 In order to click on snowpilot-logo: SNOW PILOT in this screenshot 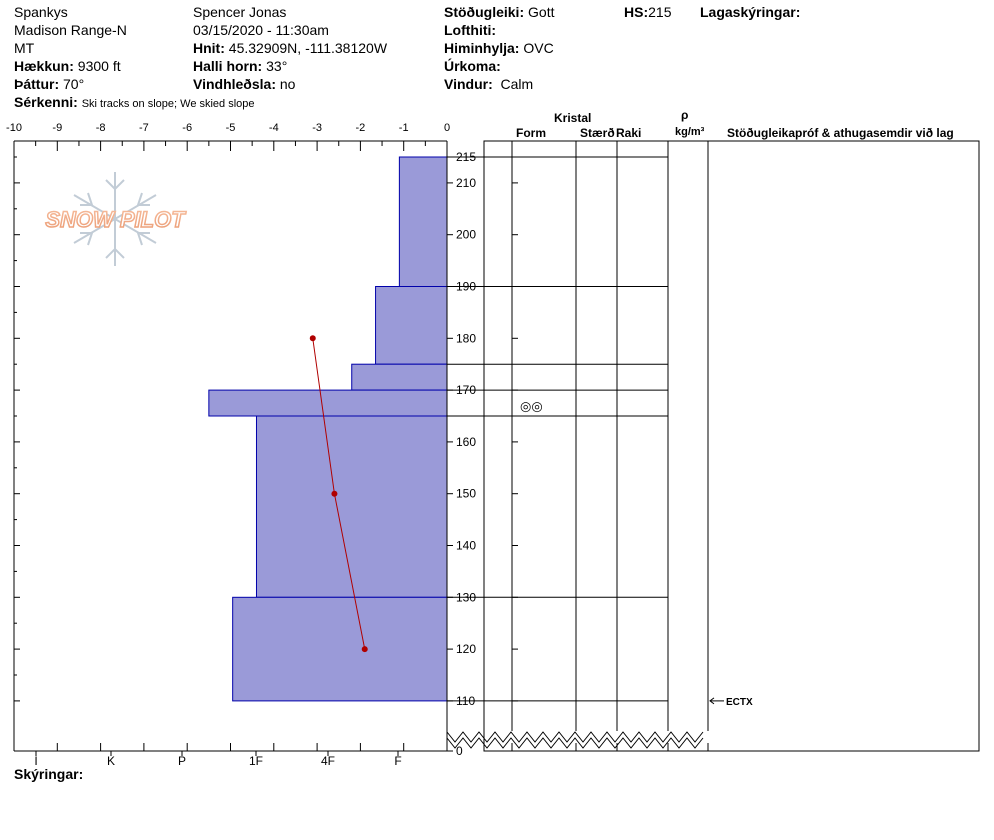, I will do `click(116, 219)`.